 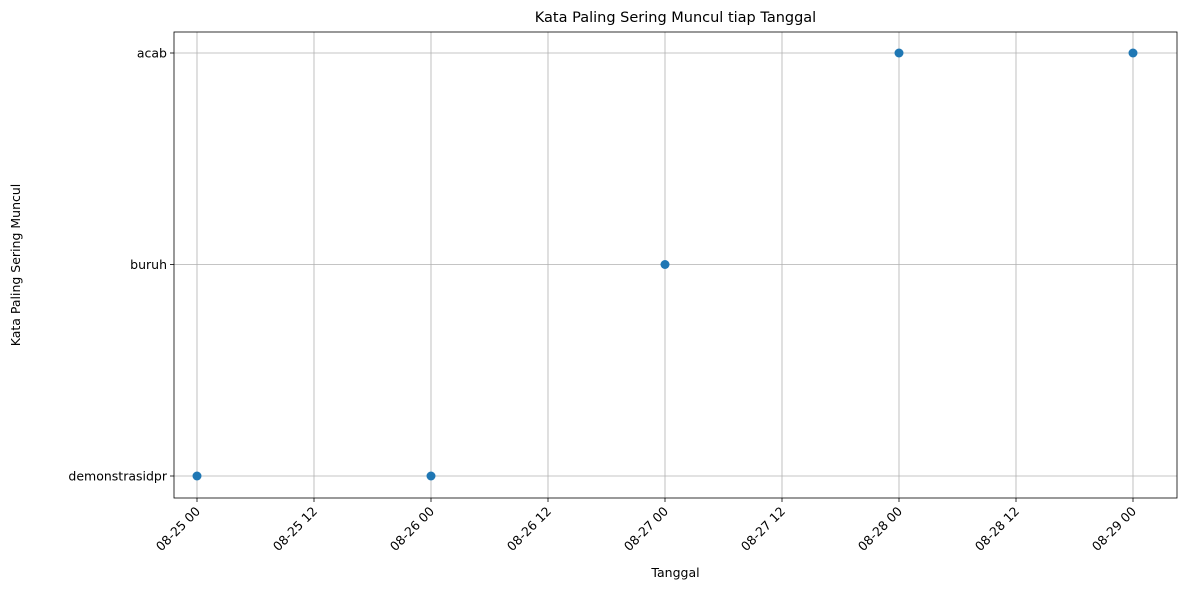 I want to click on y-tick-label: demonstrasidpr, so click(x=117, y=476).